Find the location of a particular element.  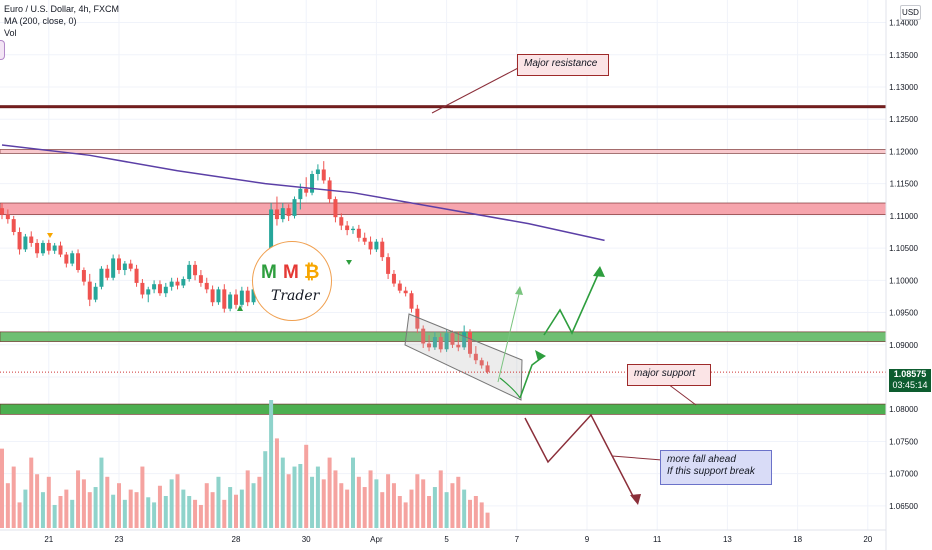

marker-up is located at coordinates (240, 308).